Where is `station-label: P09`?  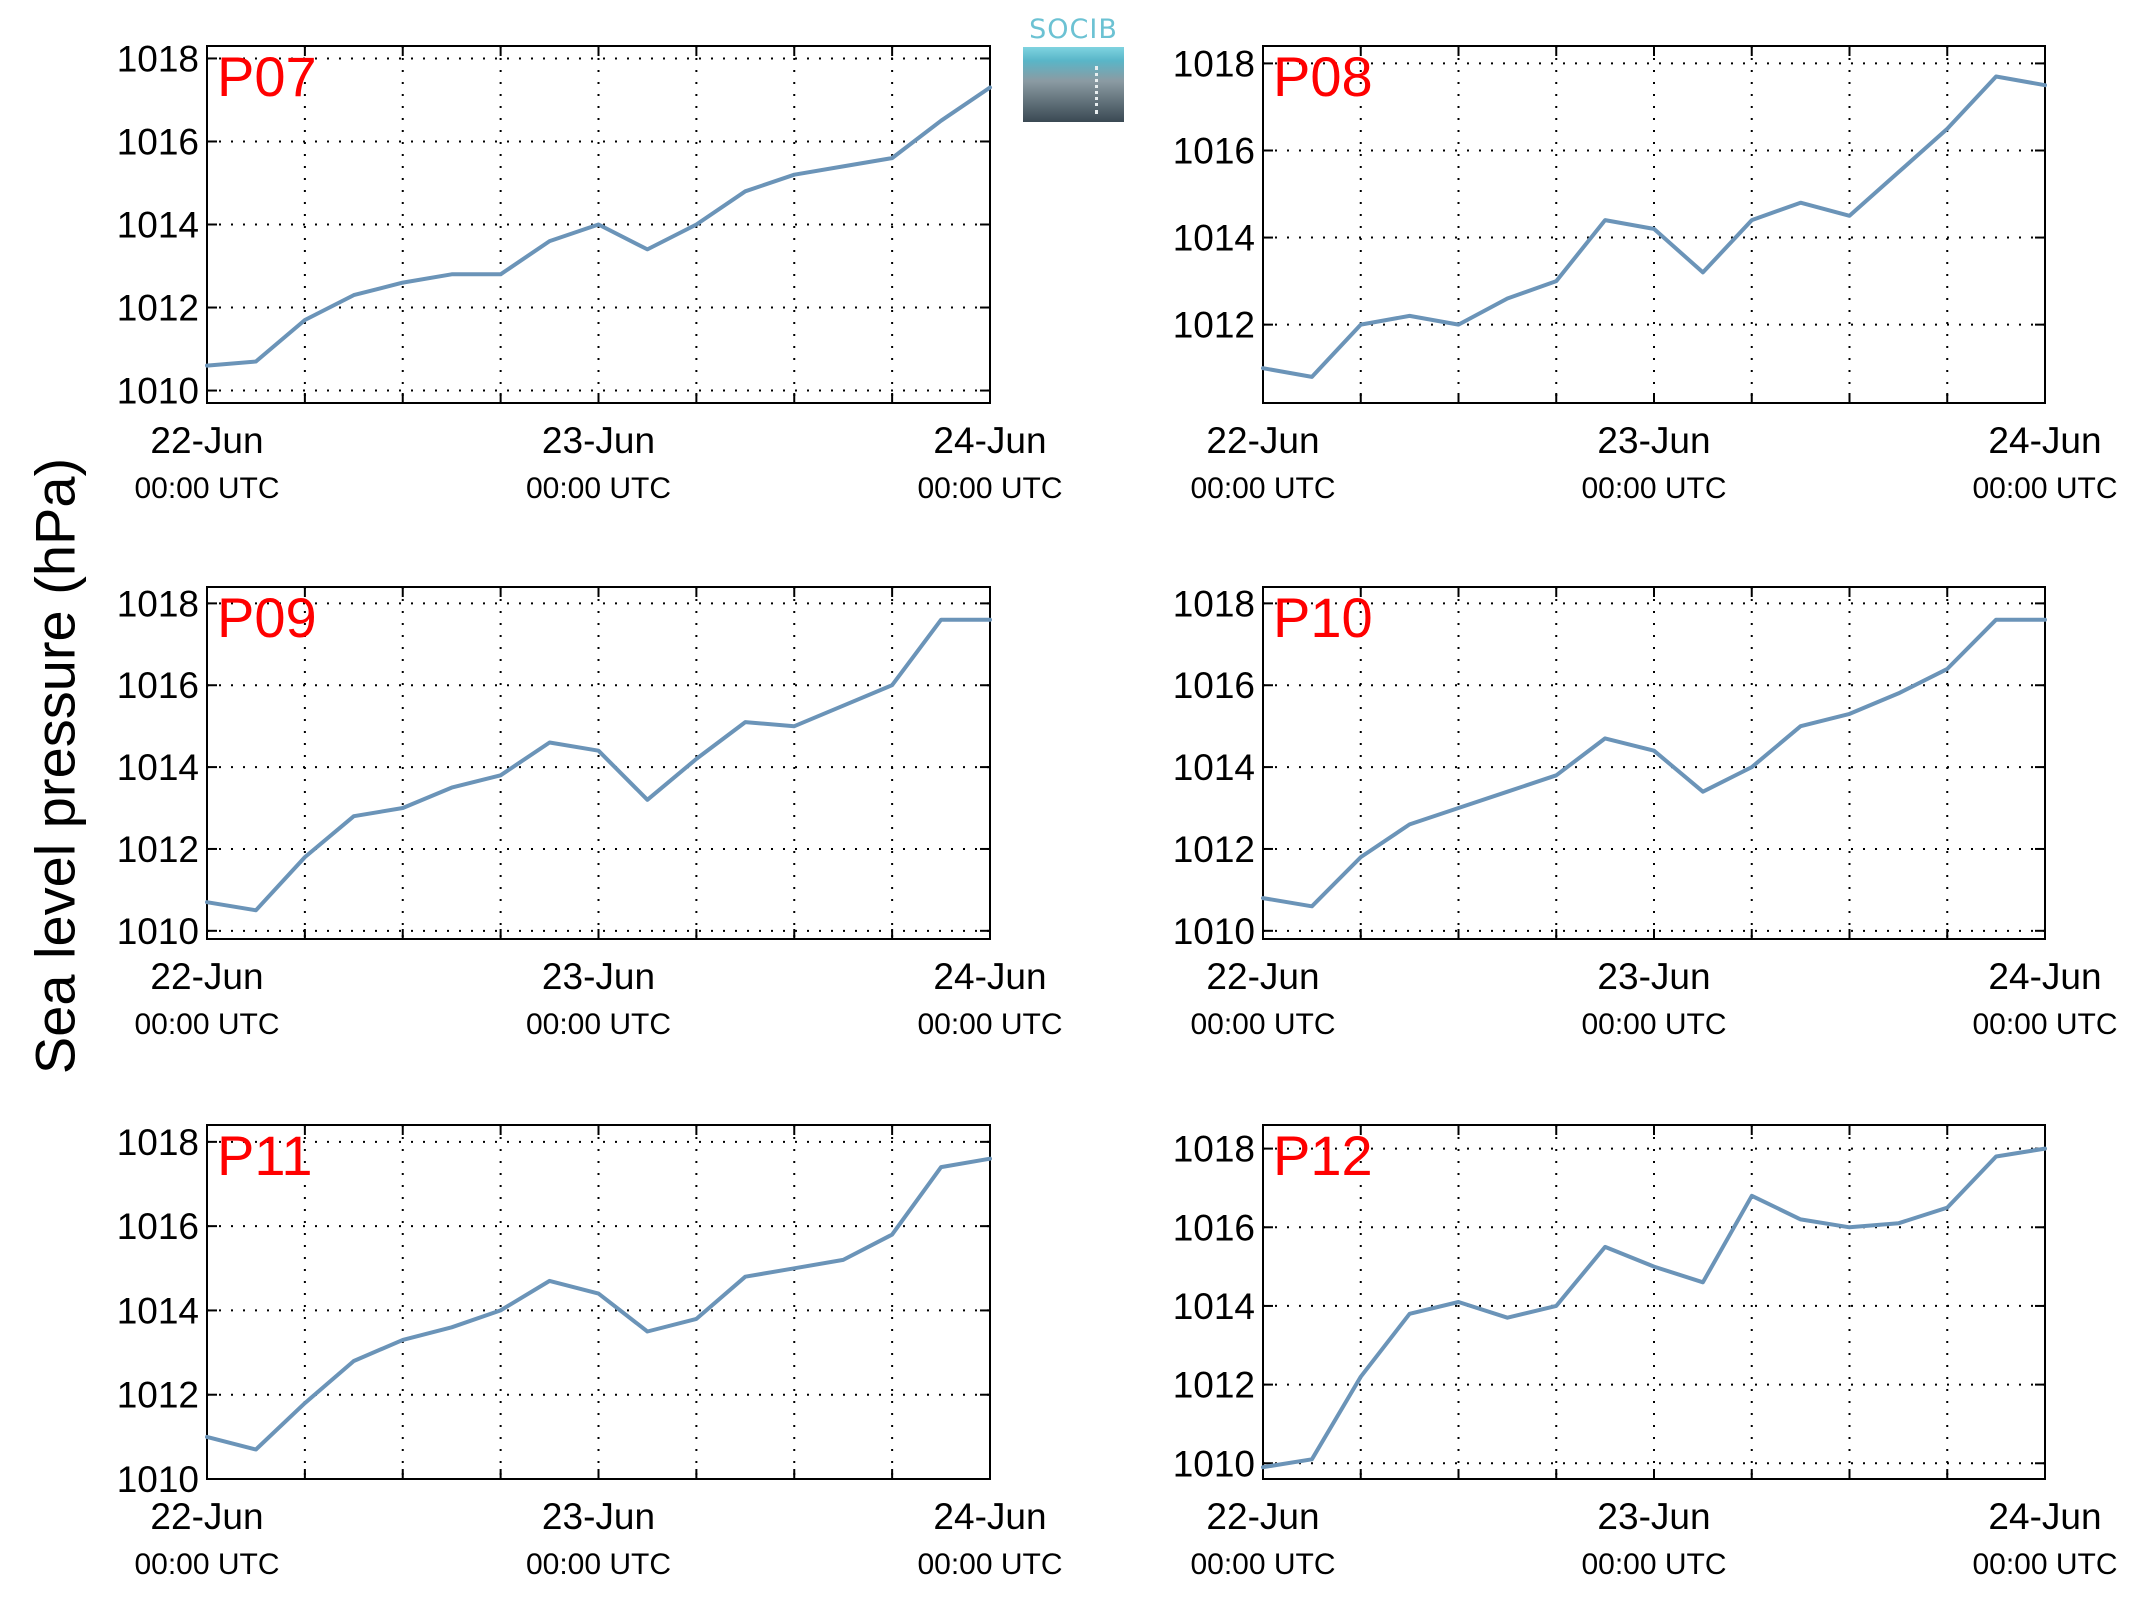
station-label: P09 is located at coordinates (267, 617).